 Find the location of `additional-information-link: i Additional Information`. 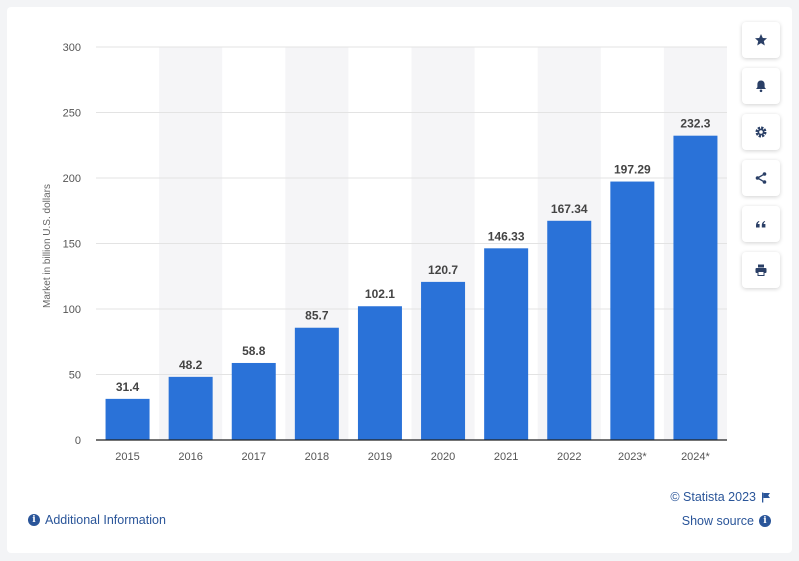

additional-information-link: i Additional Information is located at coordinates (97, 520).